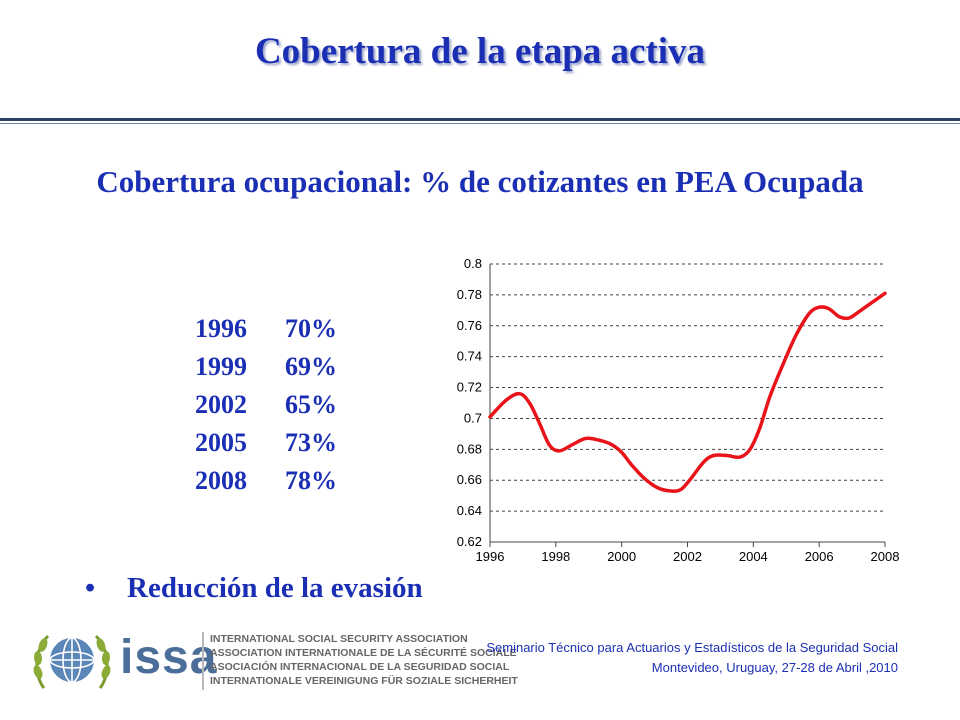  I want to click on title-divider, so click(480, 119).